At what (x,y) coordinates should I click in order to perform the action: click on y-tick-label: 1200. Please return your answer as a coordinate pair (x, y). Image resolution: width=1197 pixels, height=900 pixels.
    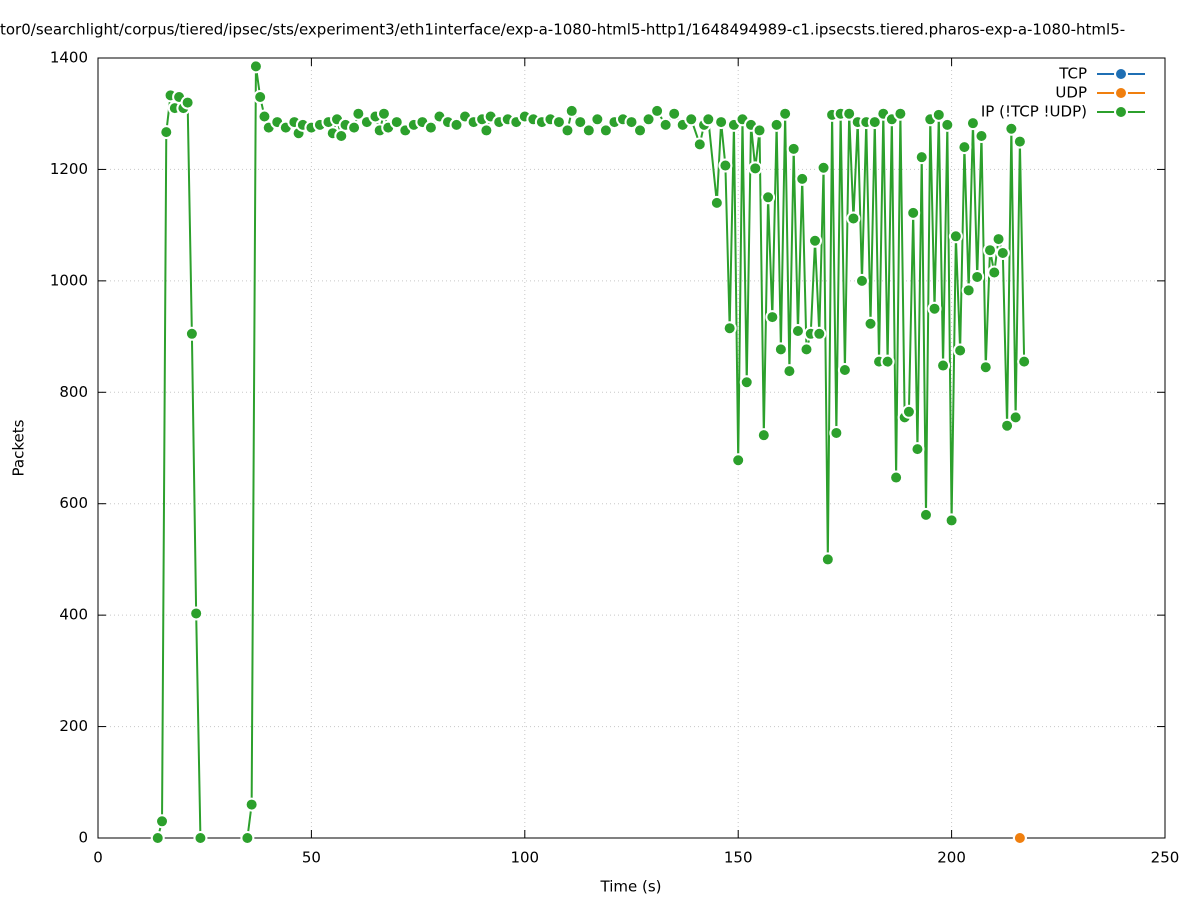
    Looking at the image, I should click on (69, 169).